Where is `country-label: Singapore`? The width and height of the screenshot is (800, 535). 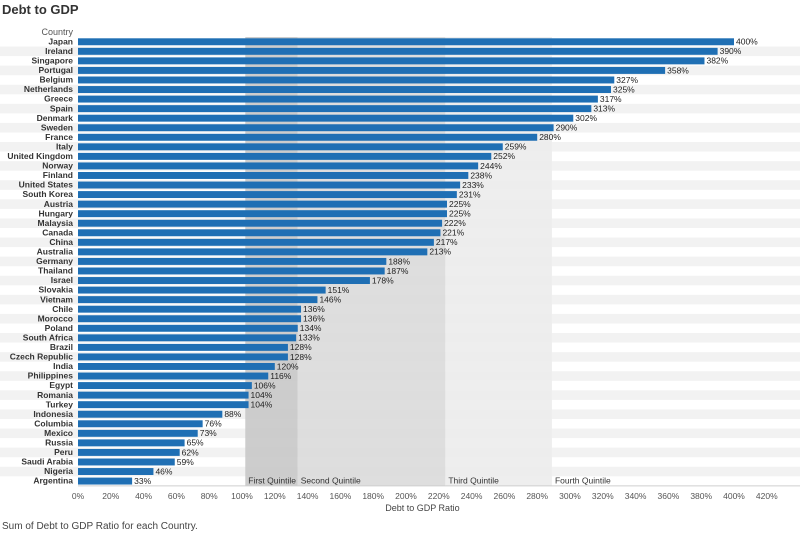
country-label: Singapore is located at coordinates (52, 61).